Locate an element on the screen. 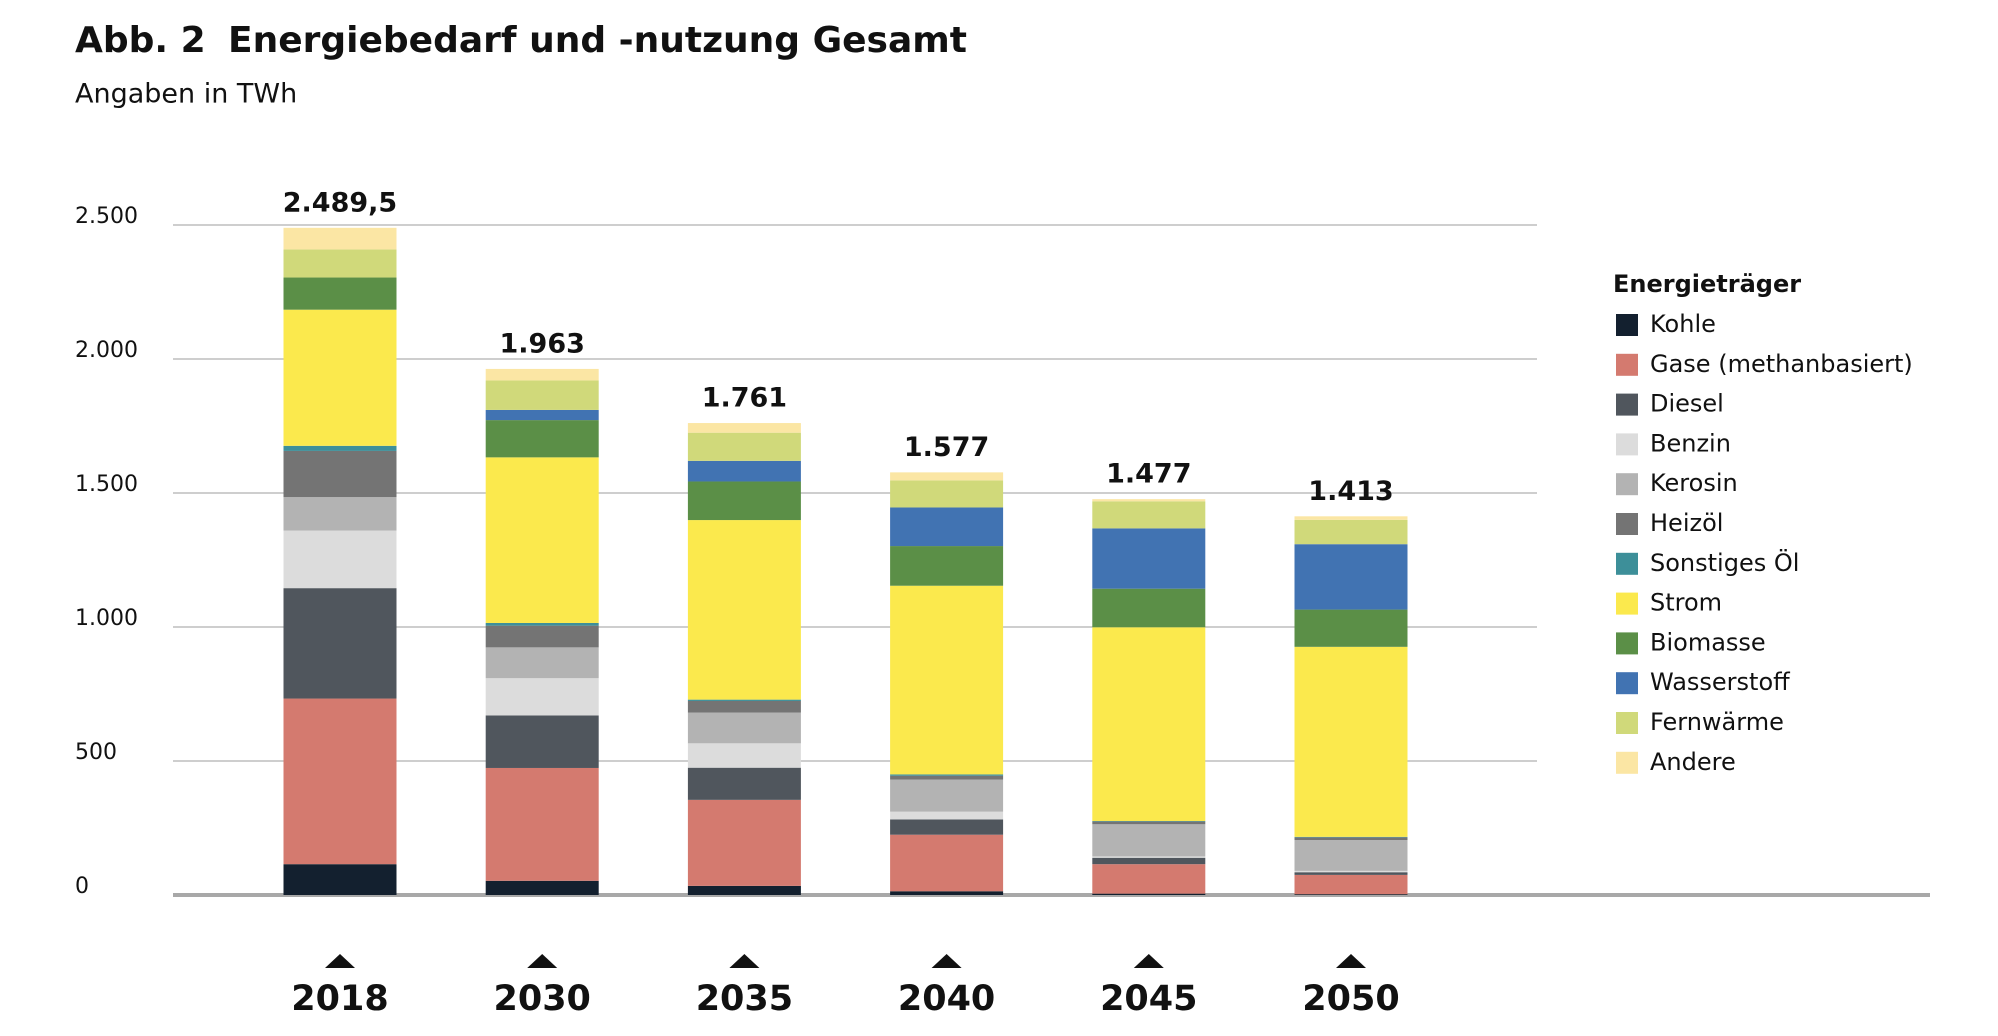 This screenshot has height=1036, width=1998. legend-label: Gase (methanbasiert) is located at coordinates (1781, 364).